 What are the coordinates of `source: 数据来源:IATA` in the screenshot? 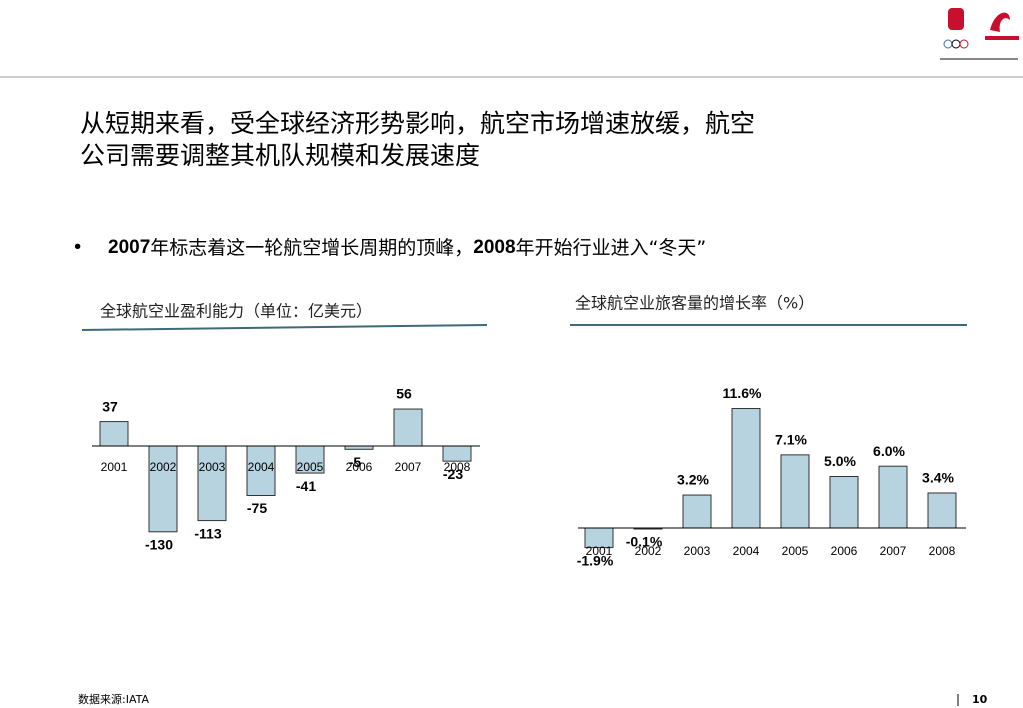 It's located at (113, 699).